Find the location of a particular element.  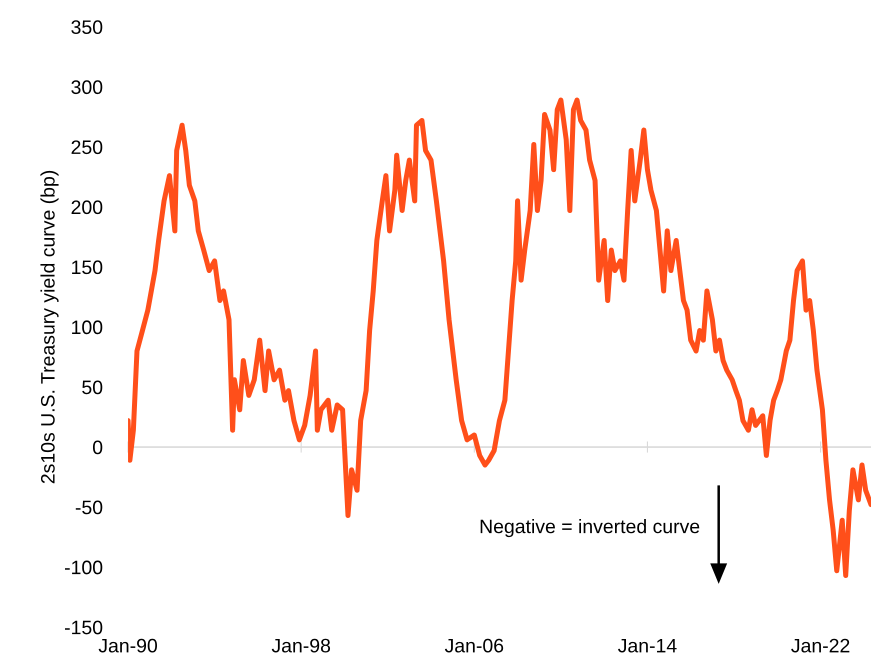

y-tick-label: 200 is located at coordinates (87, 207).